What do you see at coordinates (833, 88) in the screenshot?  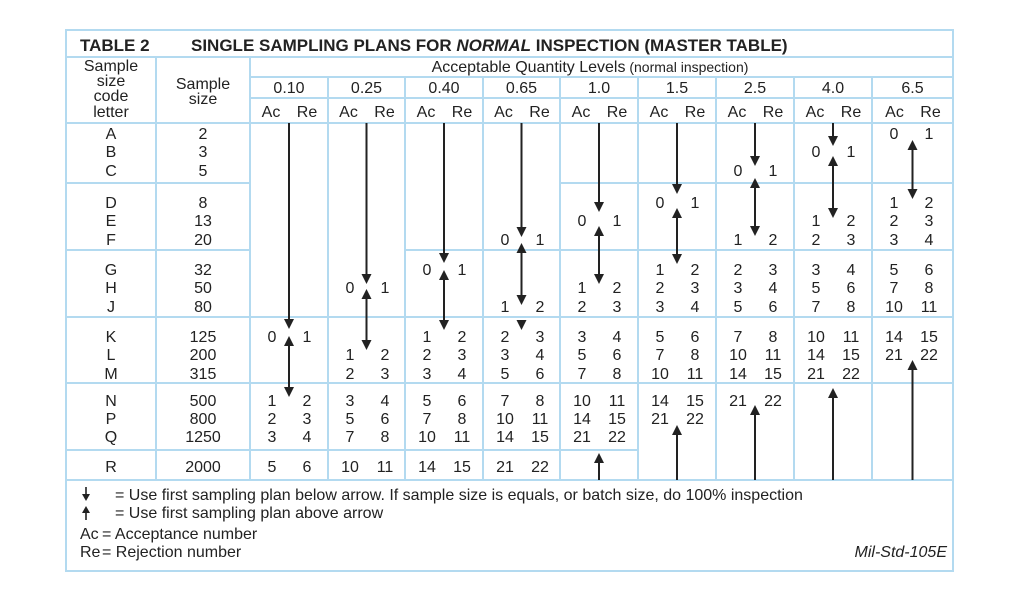 I see `aql-header: 4.0` at bounding box center [833, 88].